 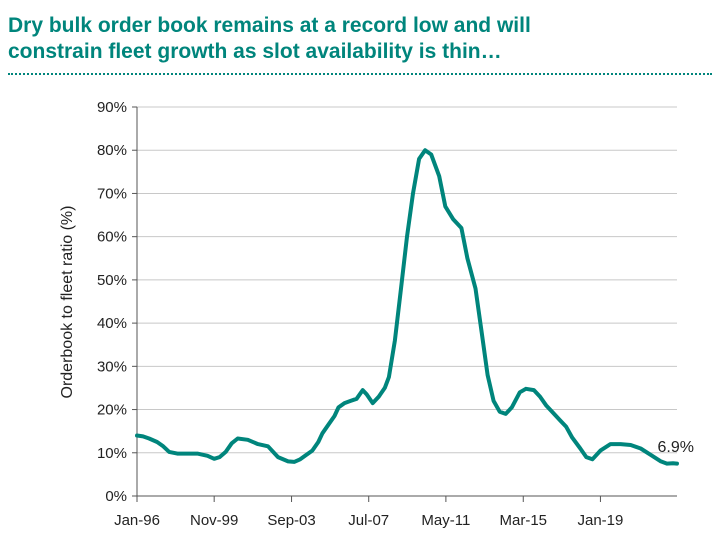 I want to click on y-tick-label: 60%, so click(x=112, y=237).